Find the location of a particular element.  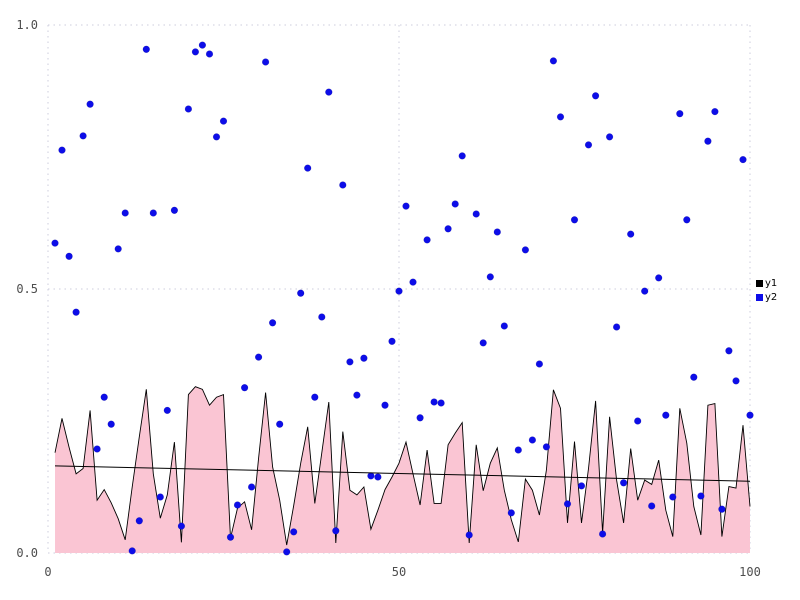

legend-item-y1: y1 is located at coordinates (766, 283).